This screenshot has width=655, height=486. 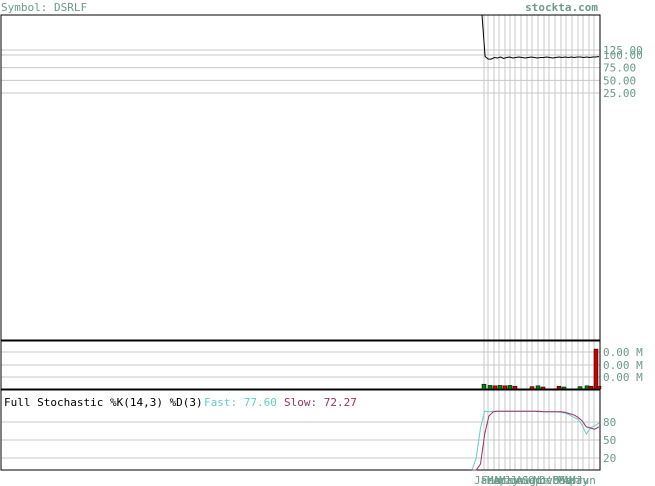 I want to click on stochastic-tick-label: 80, so click(x=609, y=422).